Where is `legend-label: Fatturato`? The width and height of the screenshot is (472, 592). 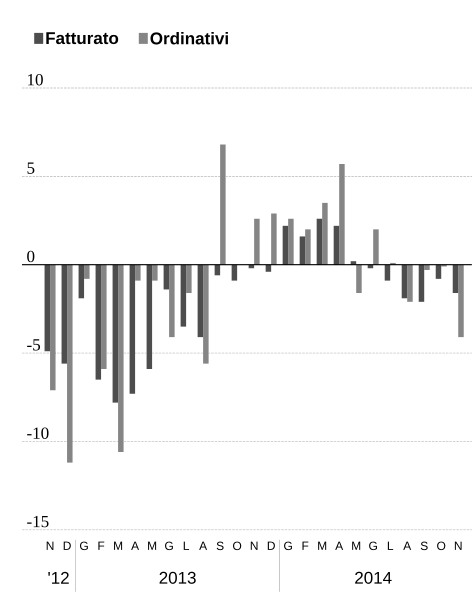
legend-label: Fatturato is located at coordinates (82, 38).